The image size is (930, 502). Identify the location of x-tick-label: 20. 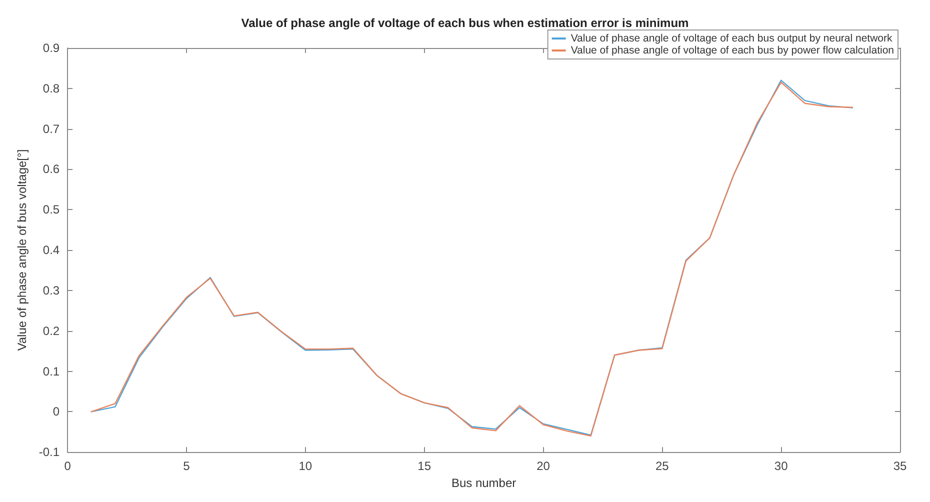
(543, 466).